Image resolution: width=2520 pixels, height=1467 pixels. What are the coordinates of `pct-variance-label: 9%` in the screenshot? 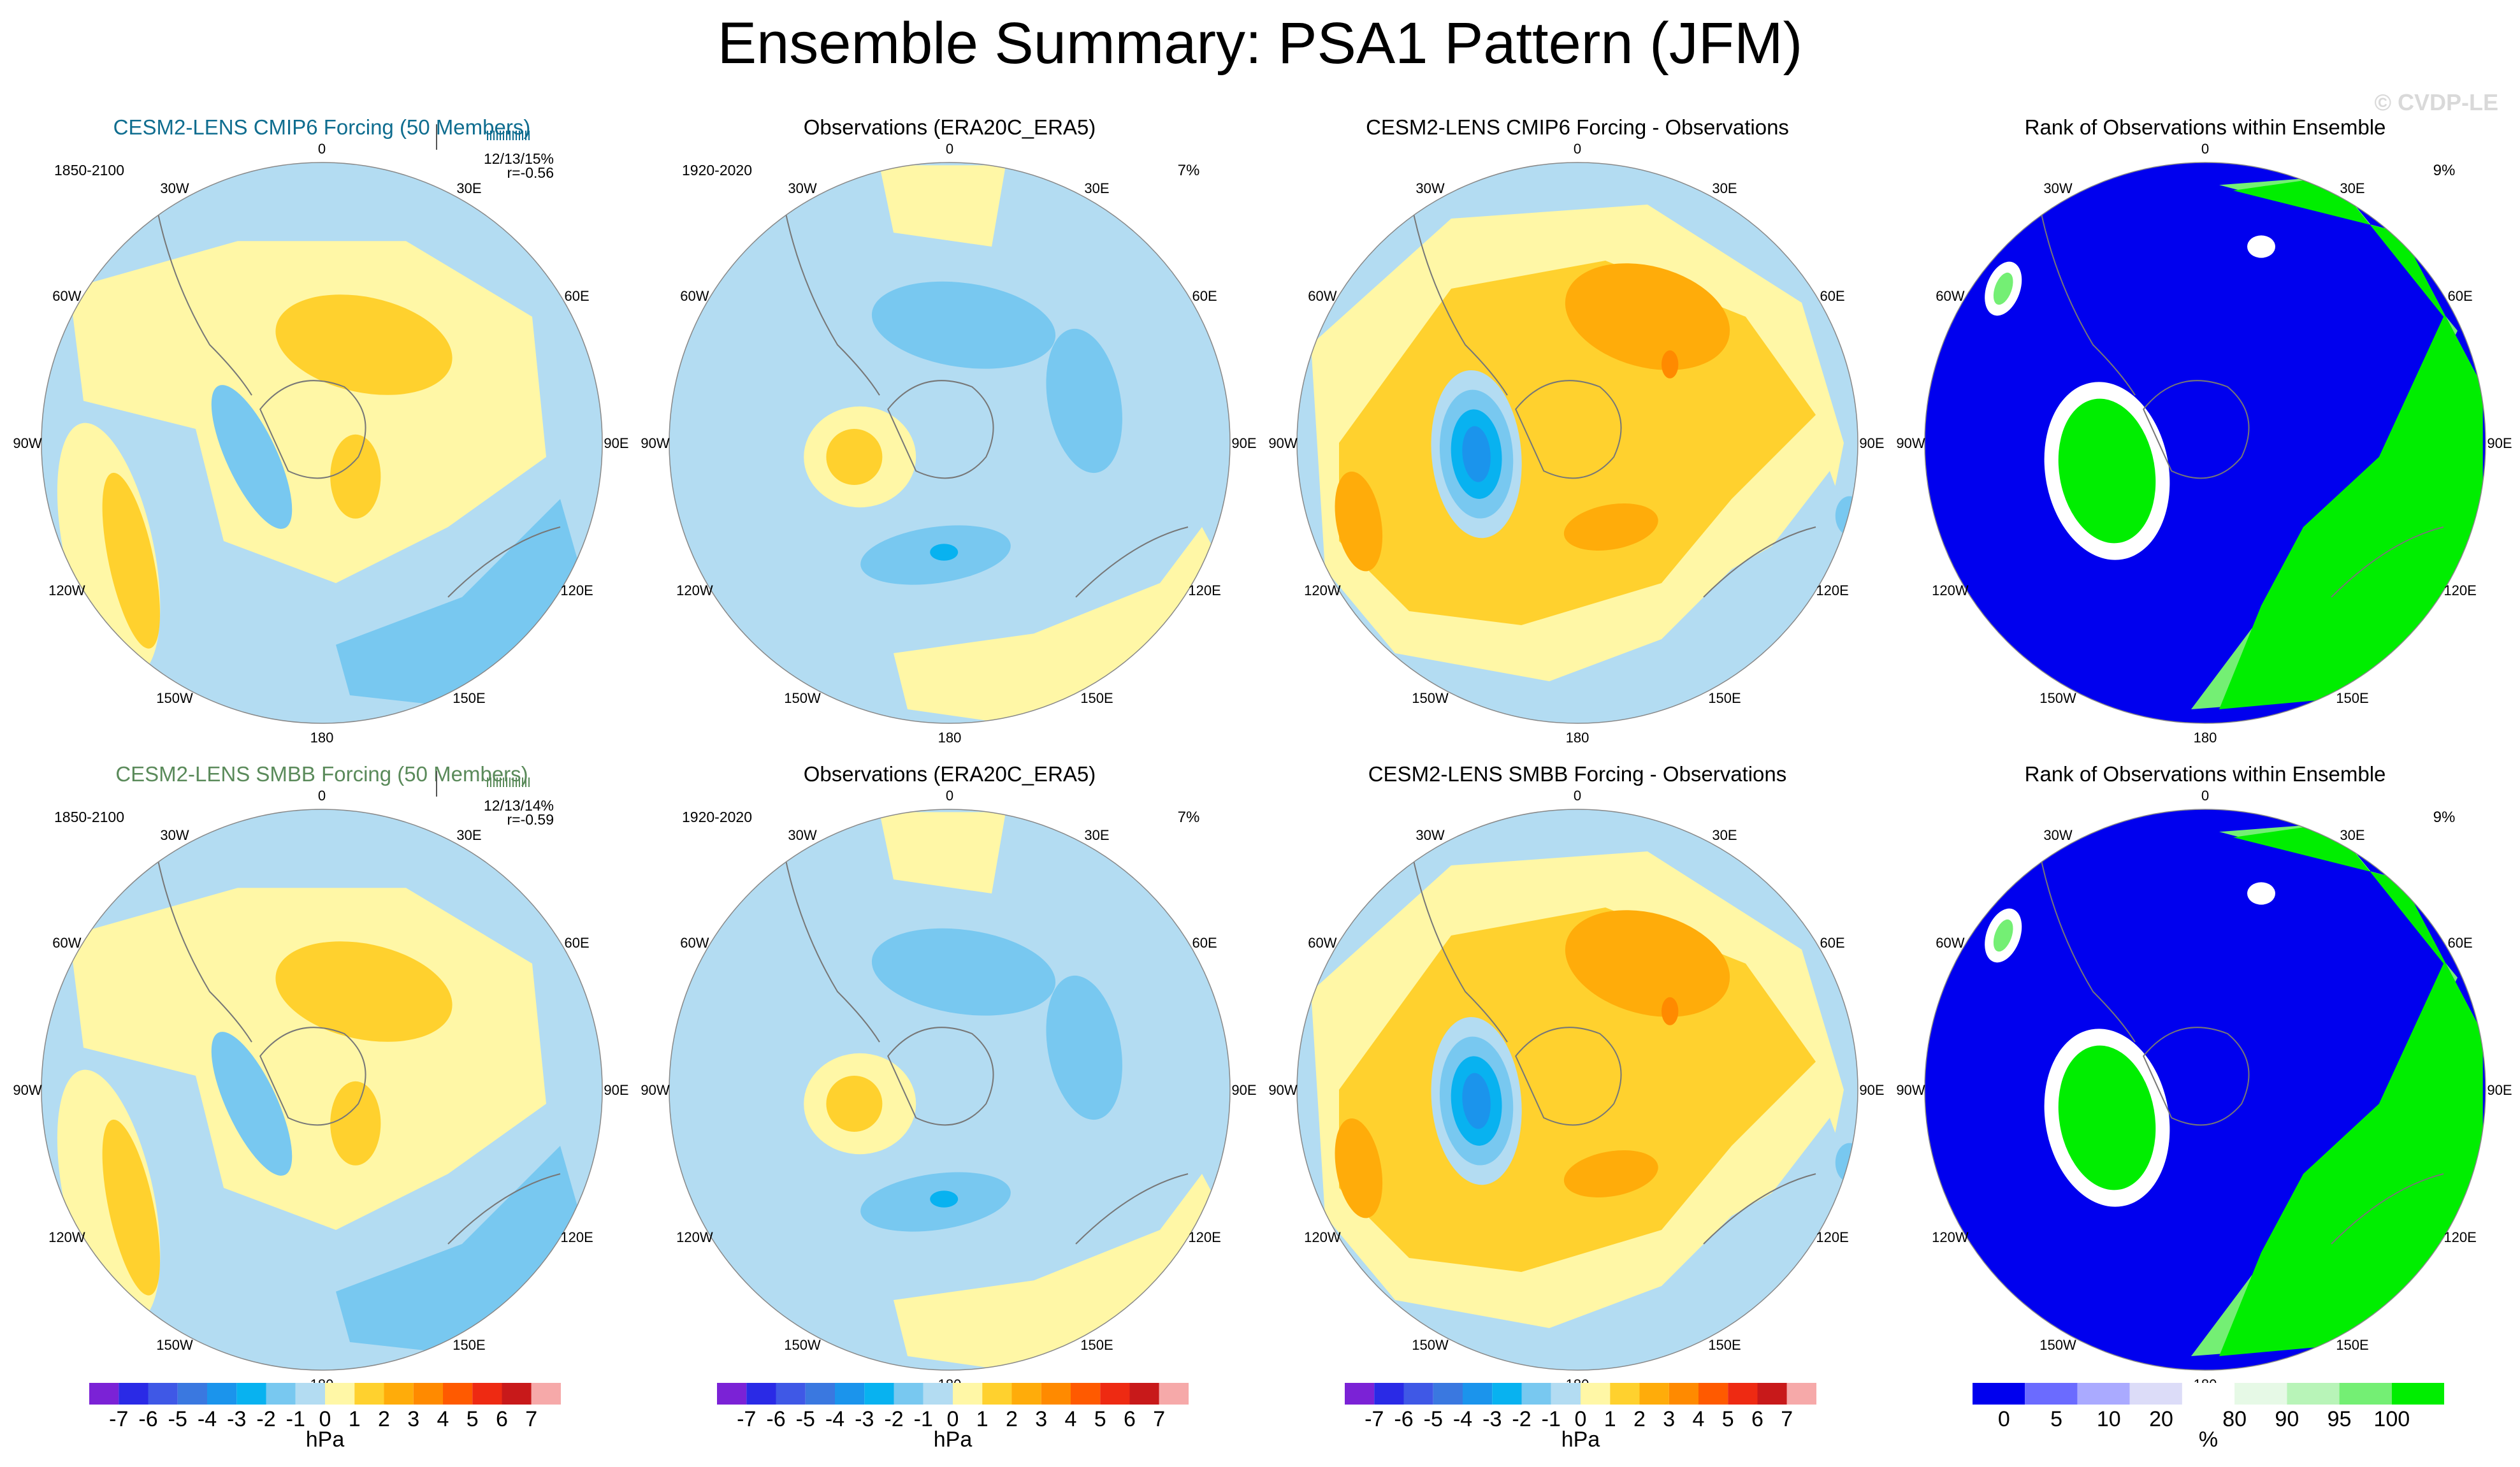 It's located at (2444, 170).